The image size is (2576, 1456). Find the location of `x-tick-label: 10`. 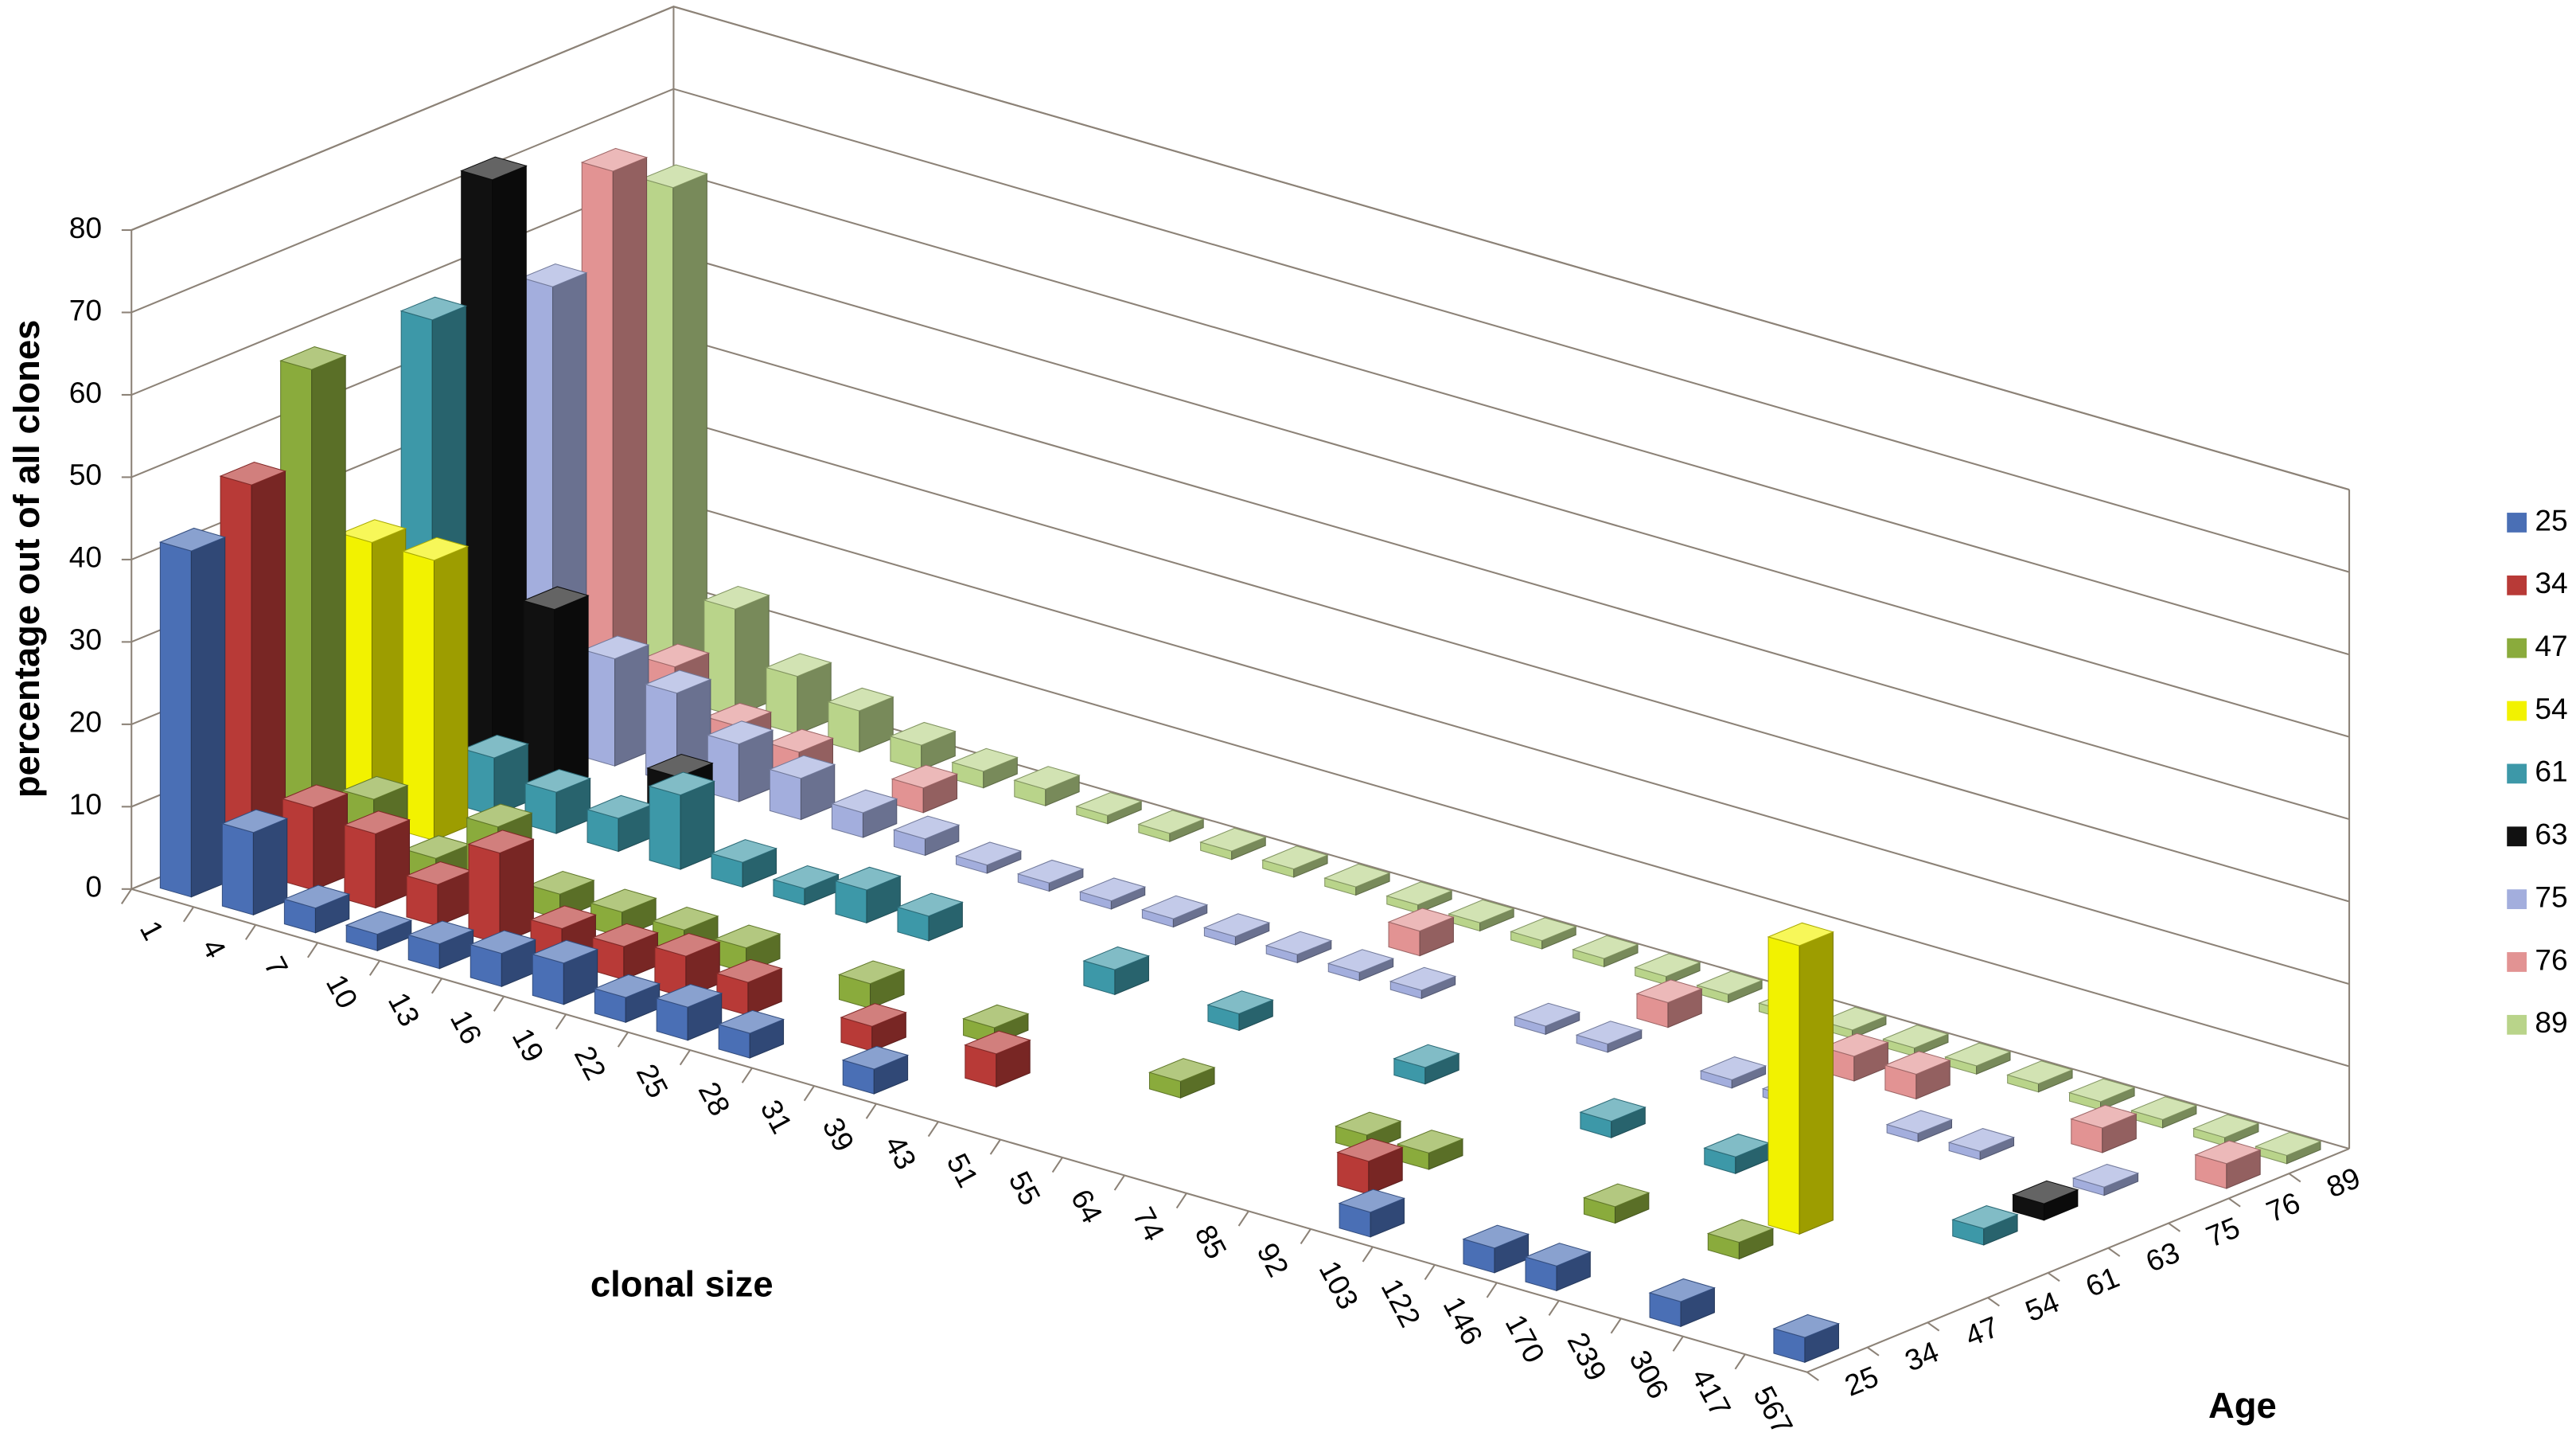

x-tick-label: 10 is located at coordinates (342, 991).